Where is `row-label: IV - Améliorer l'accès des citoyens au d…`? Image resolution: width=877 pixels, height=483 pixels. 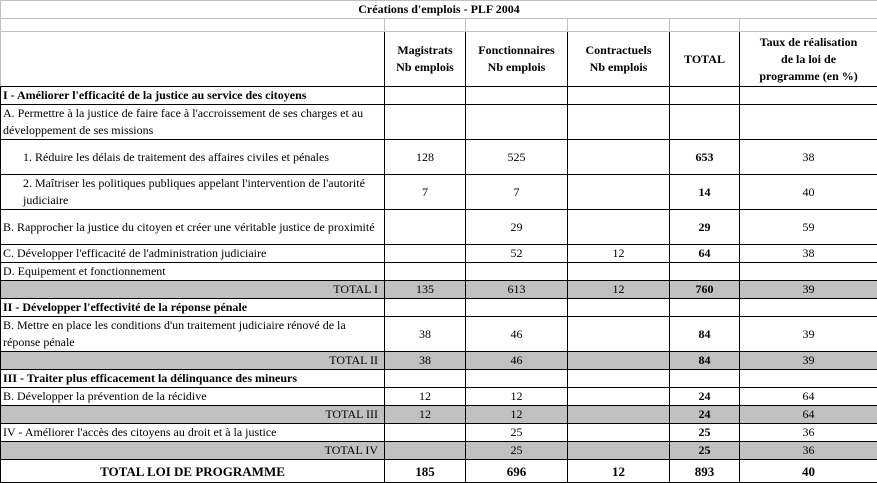 row-label: IV - Améliorer l'accès des citoyens au d… is located at coordinates (193, 433).